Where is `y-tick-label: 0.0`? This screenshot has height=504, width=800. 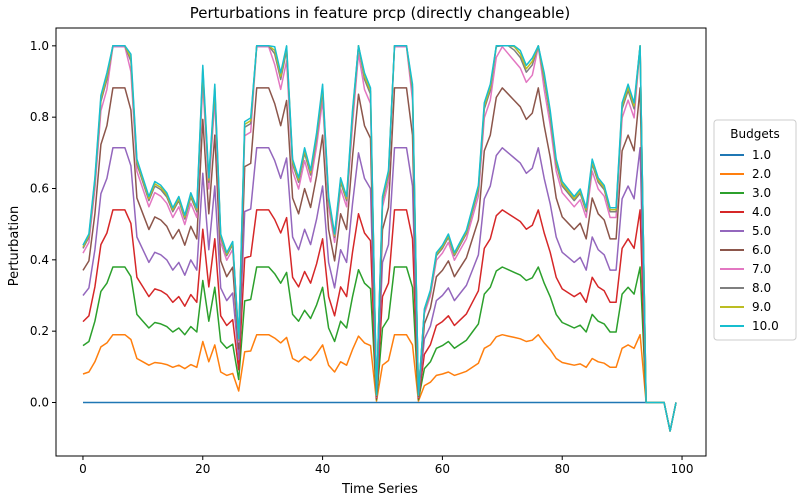 y-tick-label: 0.0 is located at coordinates (39, 403).